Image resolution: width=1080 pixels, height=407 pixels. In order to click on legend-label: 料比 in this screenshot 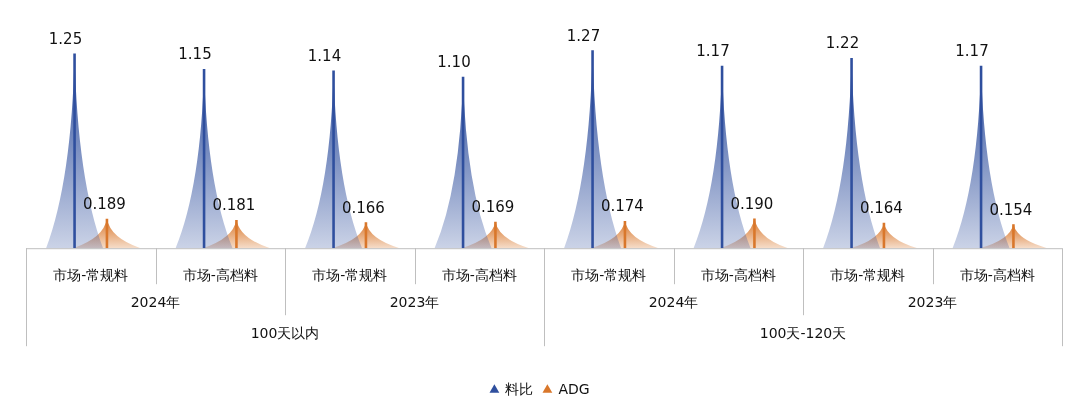, I will do `click(519, 388)`.